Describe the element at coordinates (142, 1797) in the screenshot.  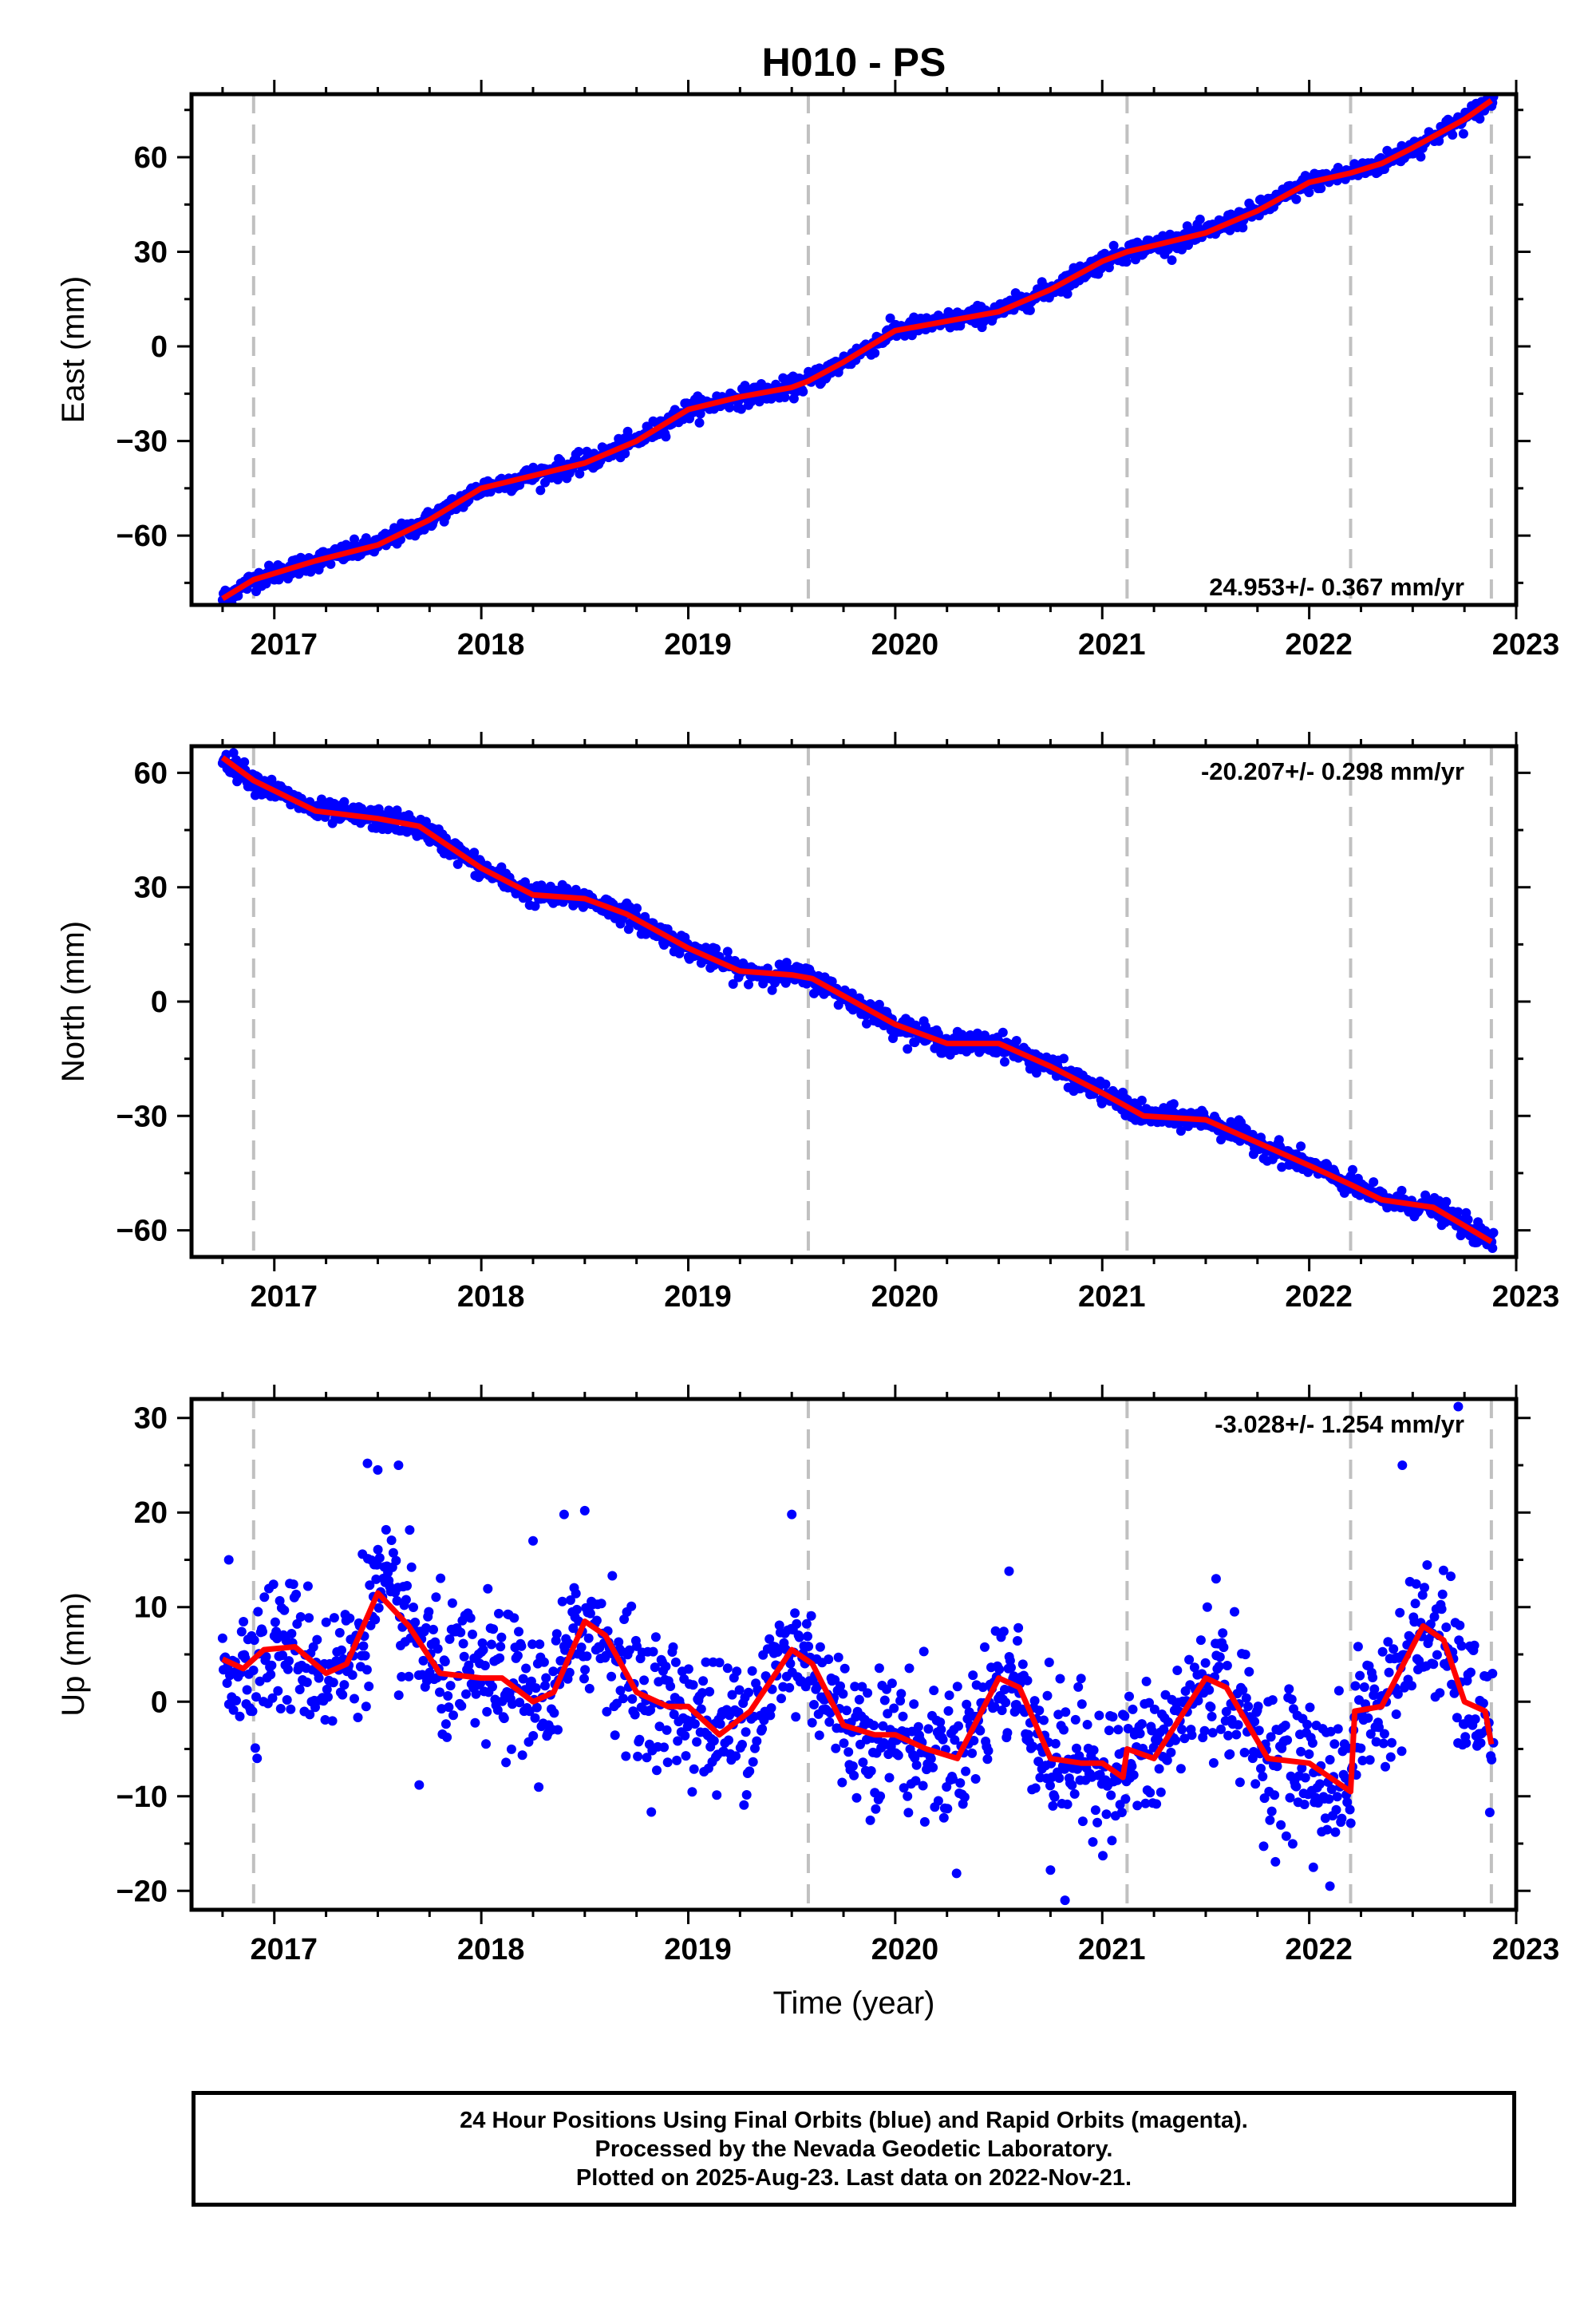
I see `y-tick-label: −10` at that location.